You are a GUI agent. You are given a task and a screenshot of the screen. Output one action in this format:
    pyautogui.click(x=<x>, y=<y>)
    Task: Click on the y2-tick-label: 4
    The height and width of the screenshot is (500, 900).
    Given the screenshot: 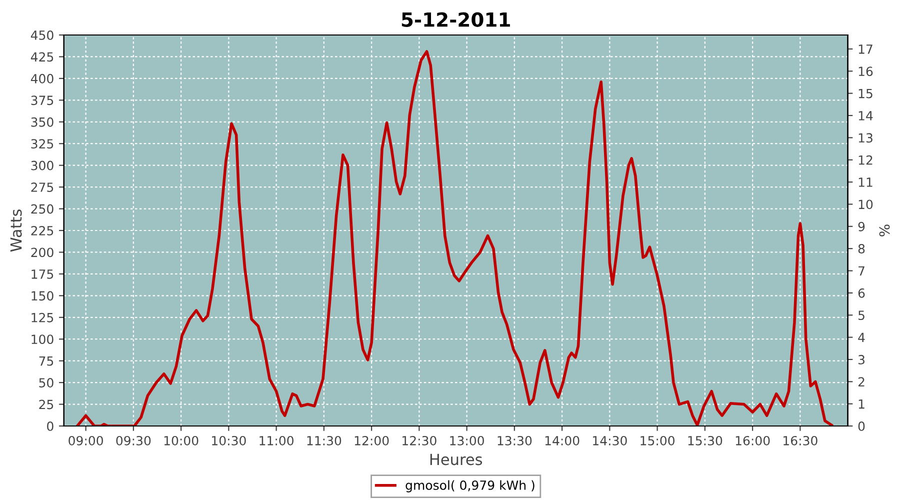 What is the action you would take?
    pyautogui.click(x=861, y=337)
    